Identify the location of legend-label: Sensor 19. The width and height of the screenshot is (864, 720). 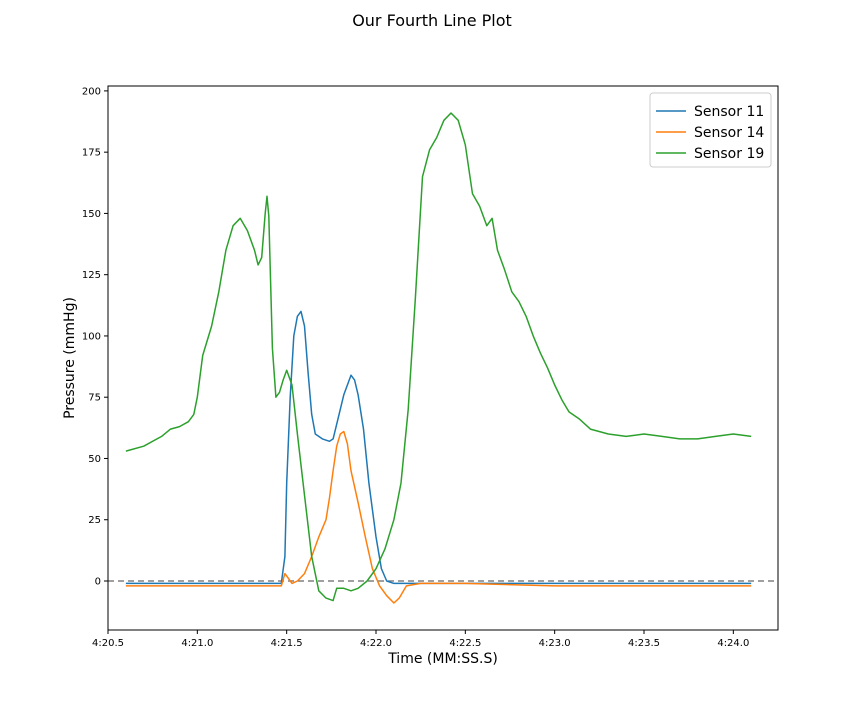
(729, 154).